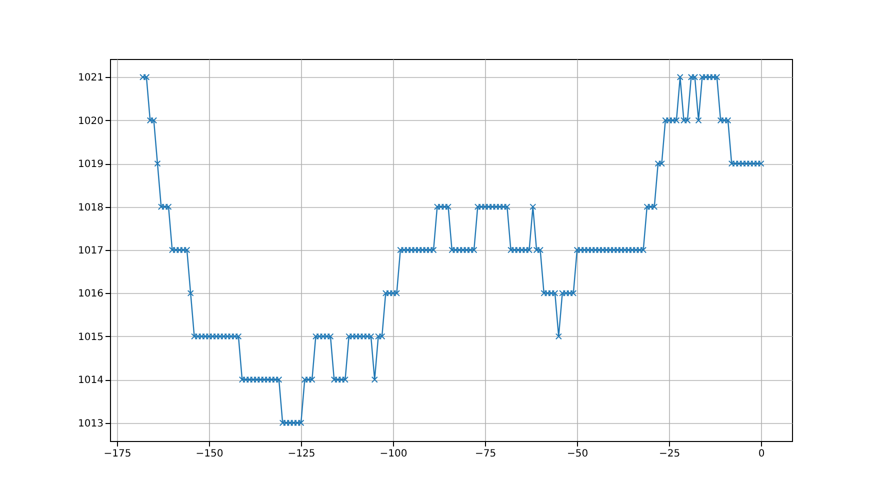 This screenshot has height=495, width=880. What do you see at coordinates (91, 424) in the screenshot?
I see `y-tick-label: 1013` at bounding box center [91, 424].